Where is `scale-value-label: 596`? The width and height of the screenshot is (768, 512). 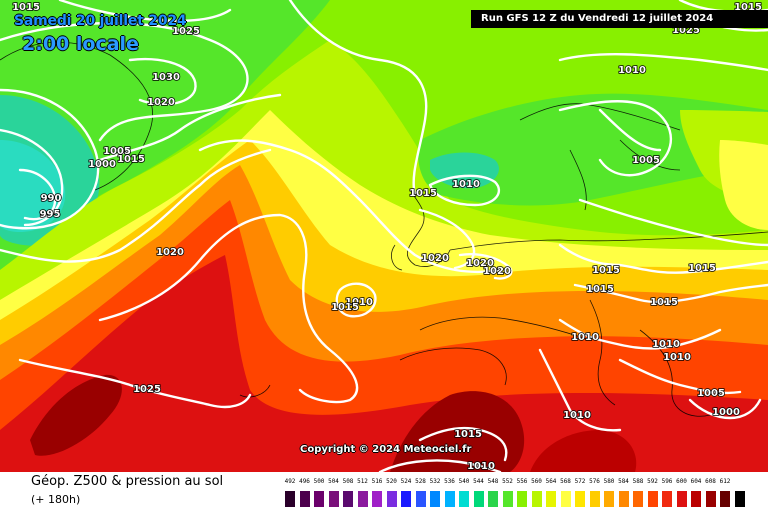 scale-value-label: 596 is located at coordinates (667, 481).